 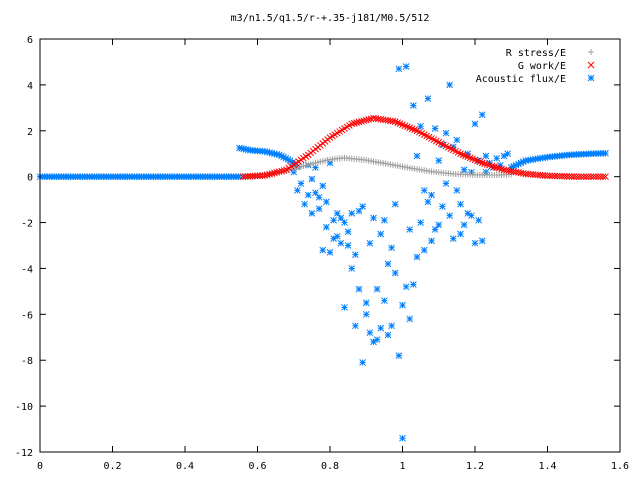 I want to click on x-tick-label: 1, so click(x=402, y=466).